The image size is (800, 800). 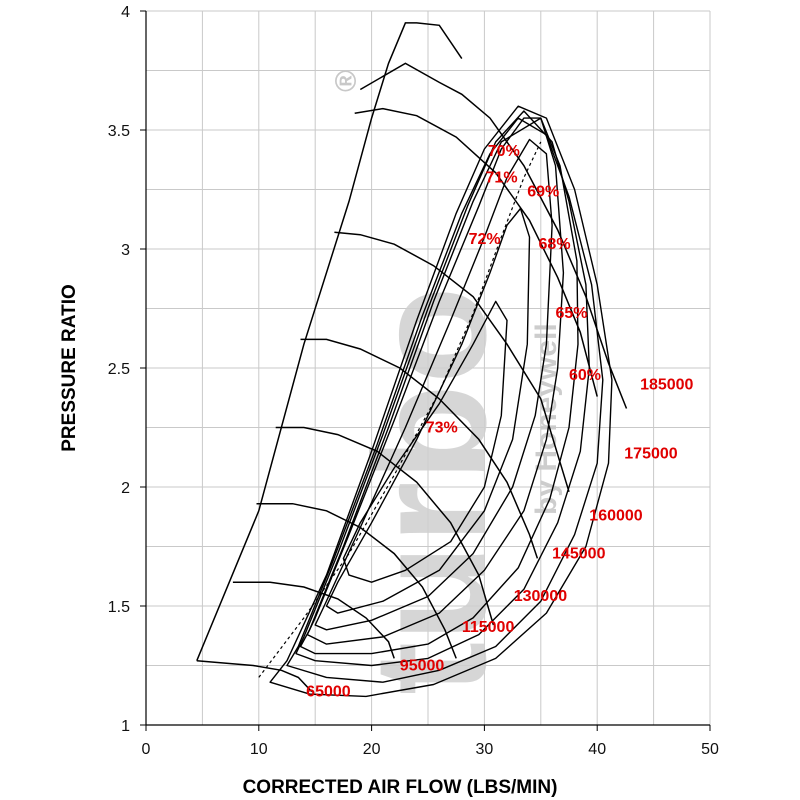 I want to click on y-tick-label: 4, so click(x=125, y=12).